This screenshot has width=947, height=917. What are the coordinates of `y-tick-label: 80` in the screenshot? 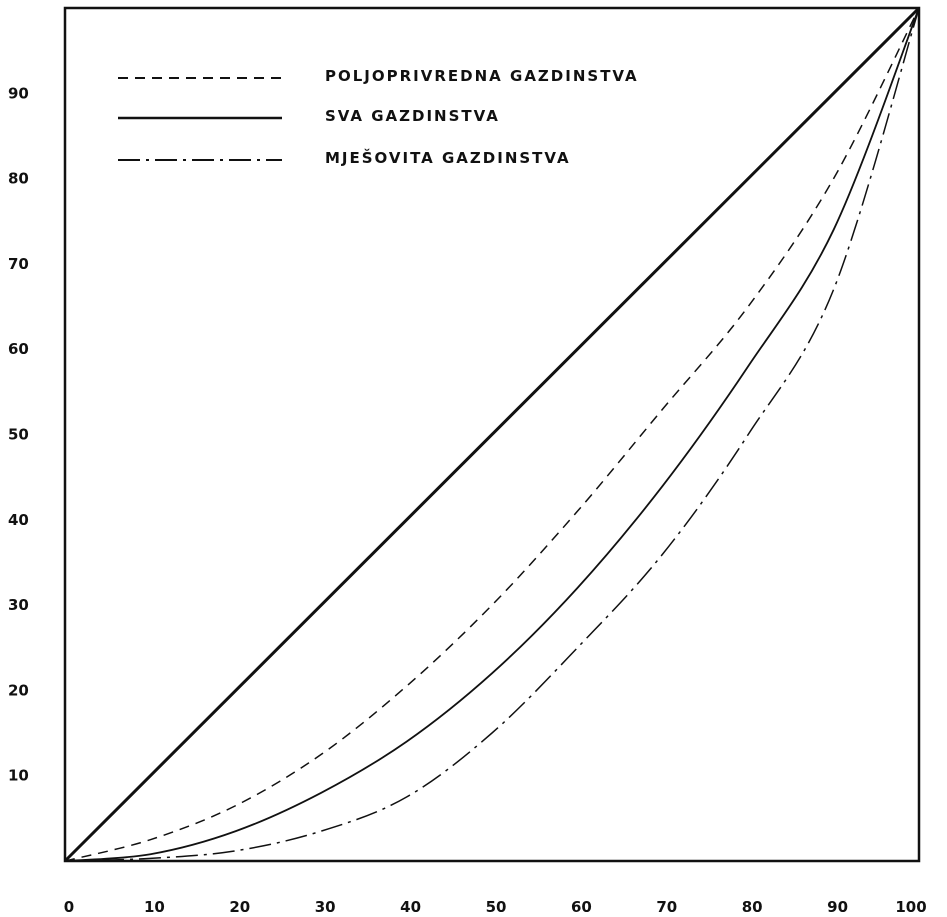 It's located at (18, 179).